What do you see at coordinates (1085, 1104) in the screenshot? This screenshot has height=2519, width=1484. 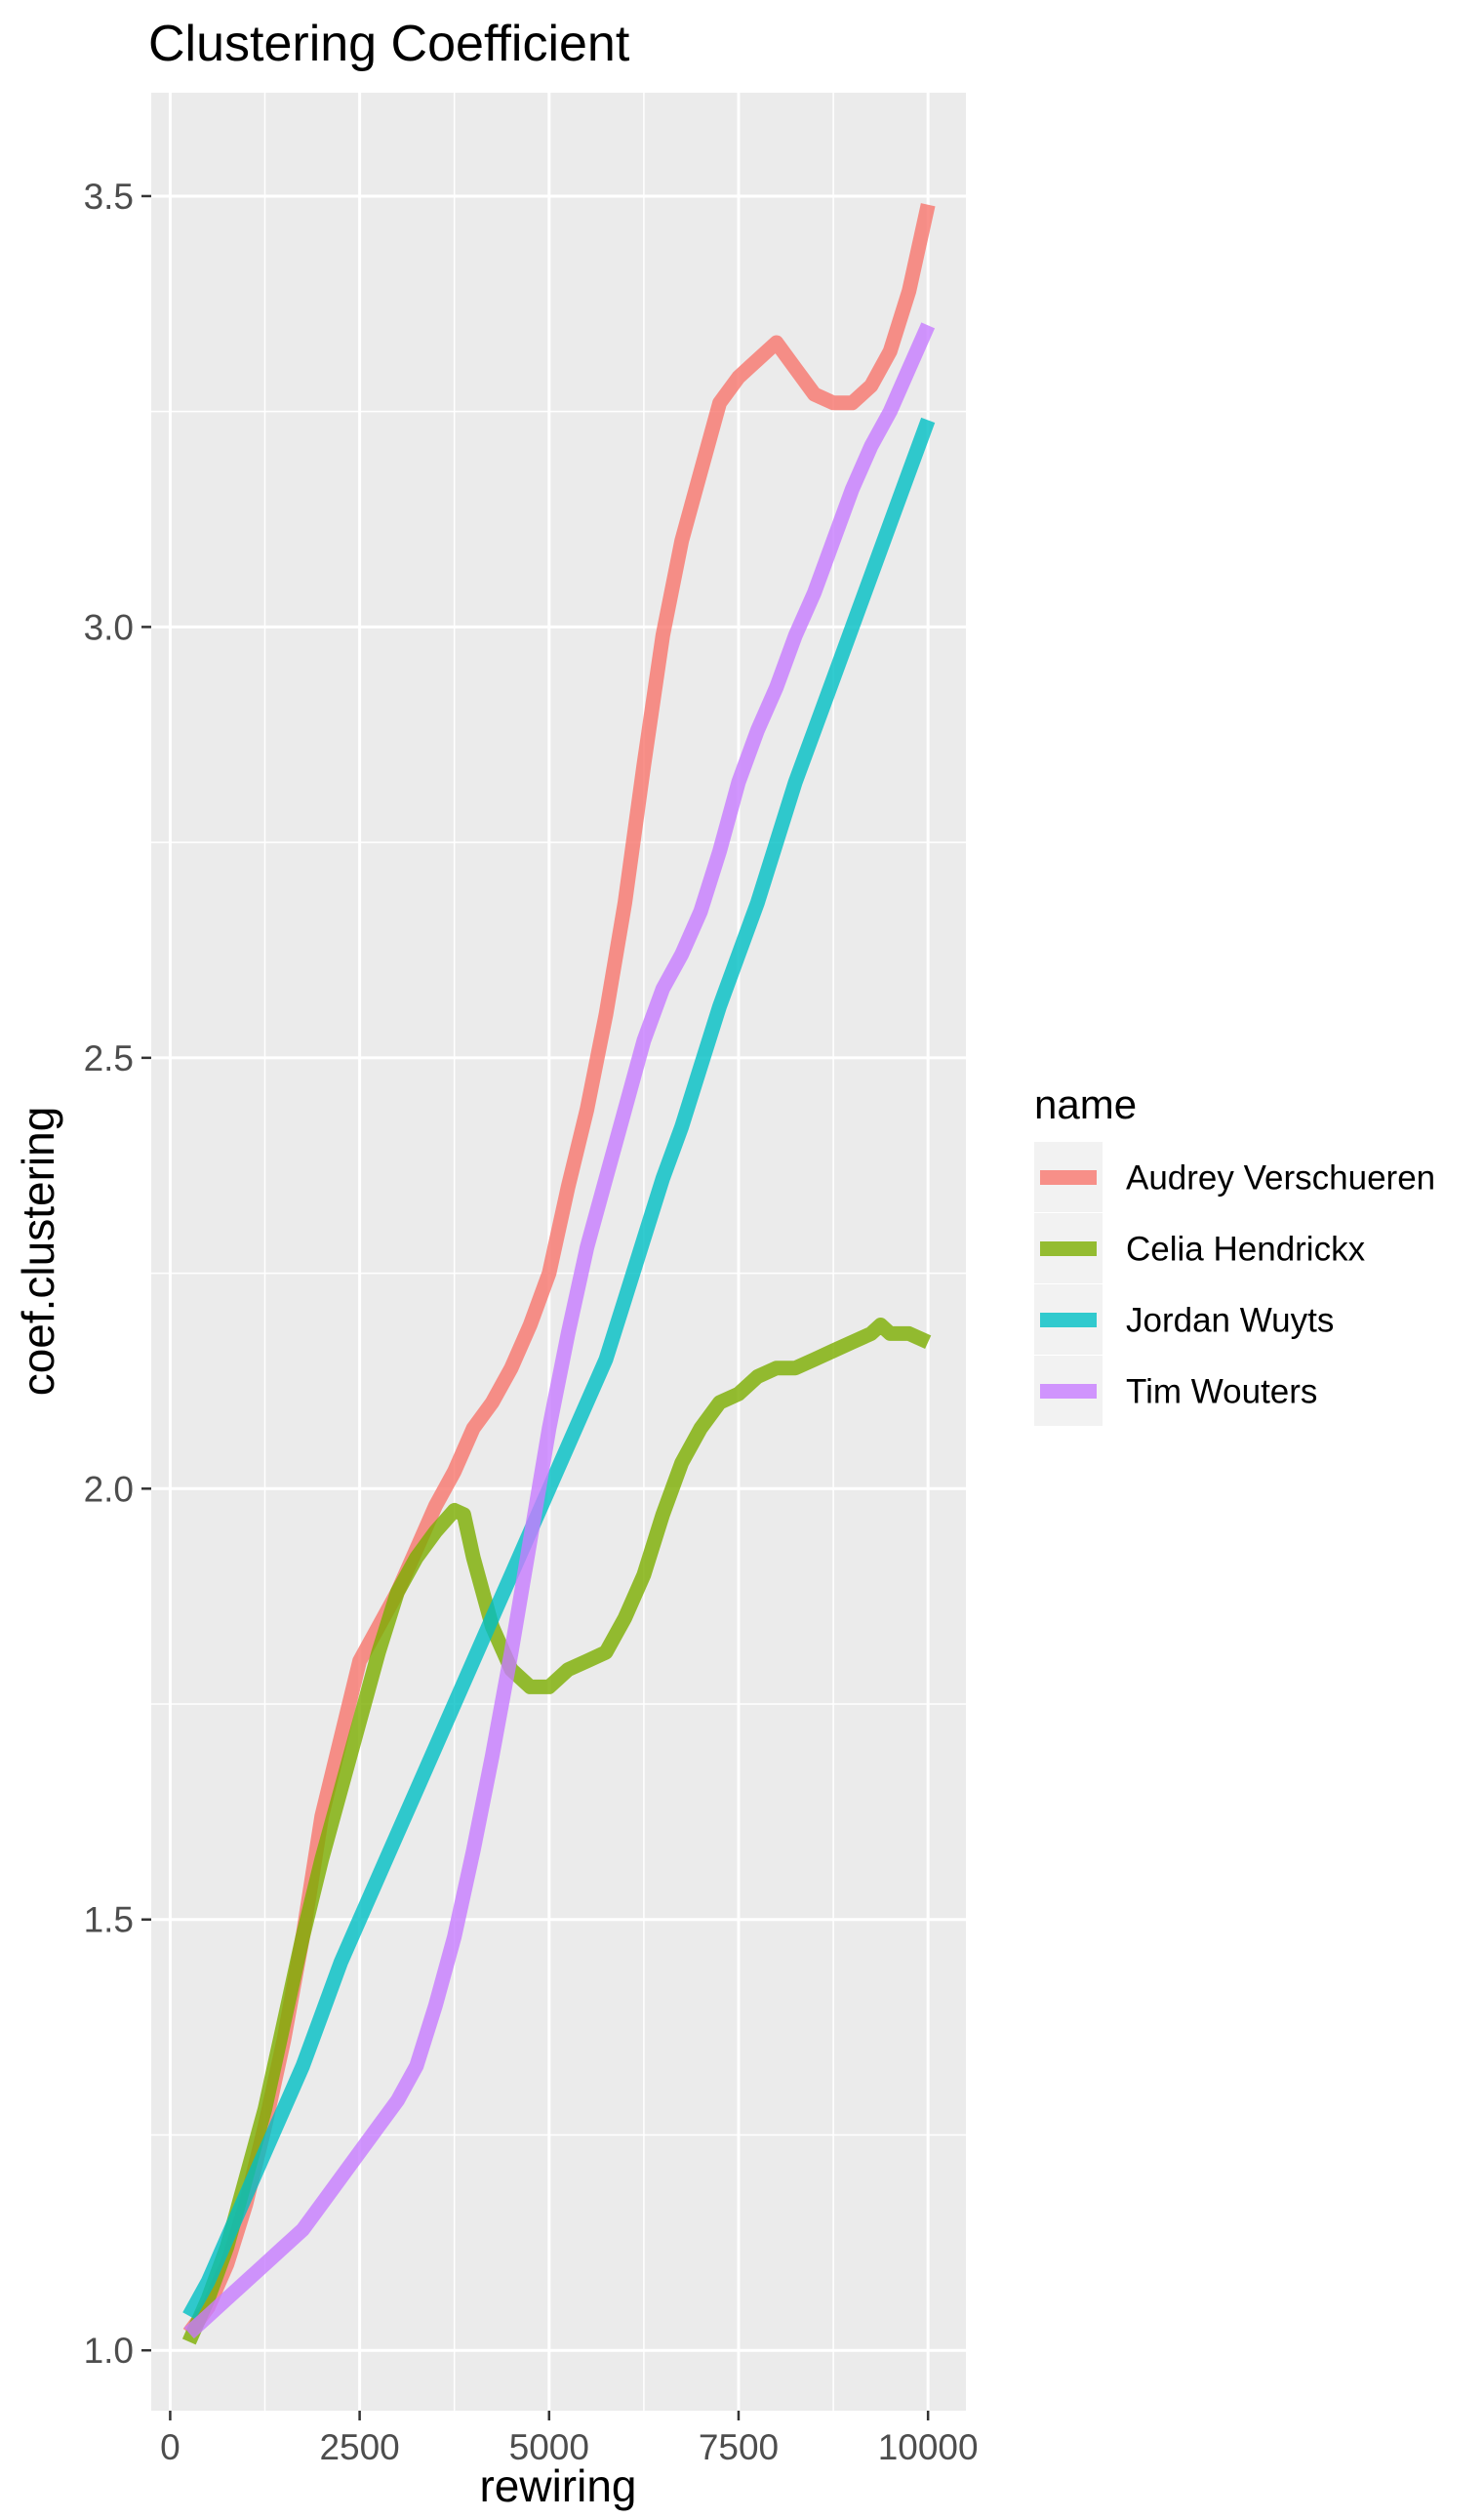 I see `legend-title: name` at bounding box center [1085, 1104].